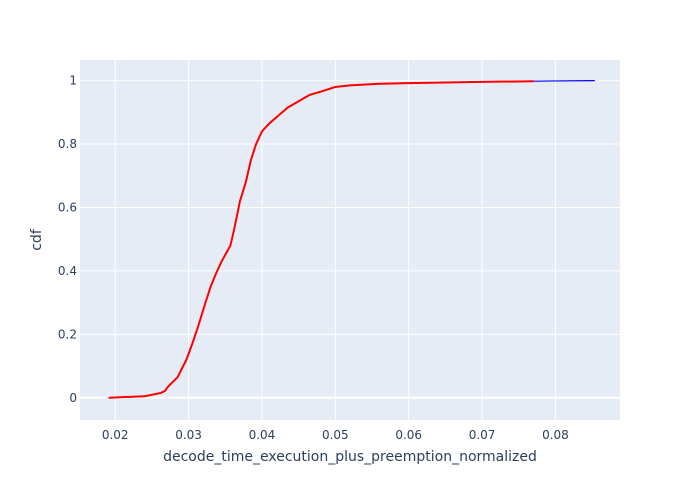 Image resolution: width=700 pixels, height=500 pixels. Describe the element at coordinates (408, 435) in the screenshot. I see `x-tick-label: 0.06` at that location.